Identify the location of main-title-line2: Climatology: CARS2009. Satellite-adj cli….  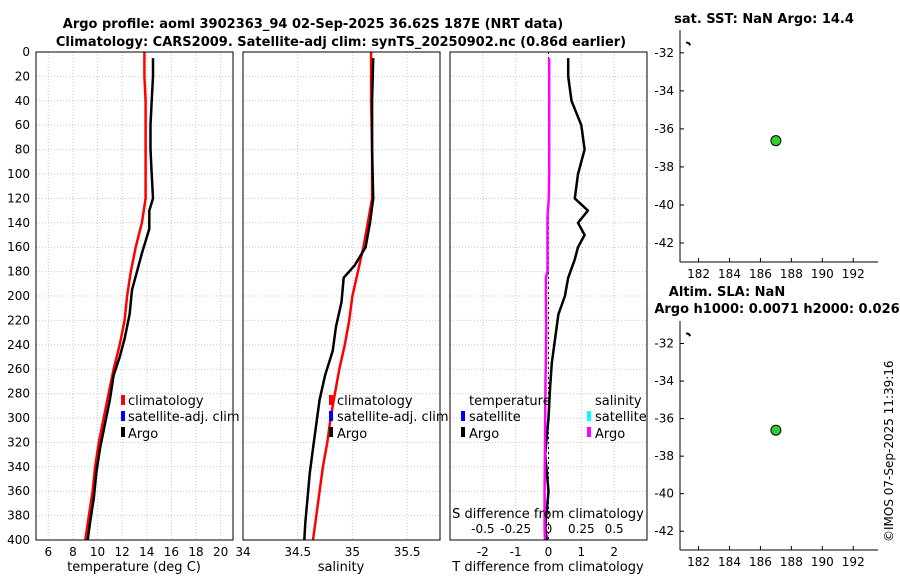
(341, 42).